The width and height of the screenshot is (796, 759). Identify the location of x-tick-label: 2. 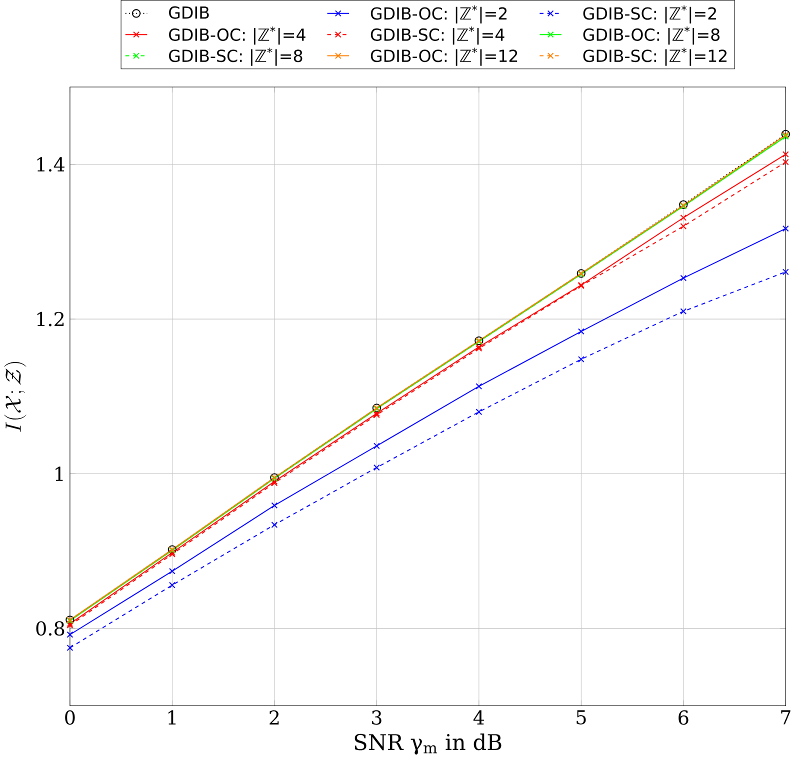
(274, 717).